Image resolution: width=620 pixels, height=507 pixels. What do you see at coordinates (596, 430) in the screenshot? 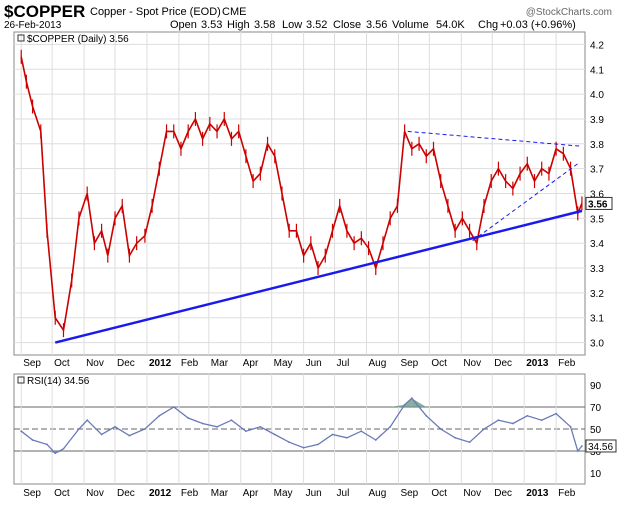
I see `rsi-y-axis: 10 30 50 70 90` at bounding box center [596, 430].